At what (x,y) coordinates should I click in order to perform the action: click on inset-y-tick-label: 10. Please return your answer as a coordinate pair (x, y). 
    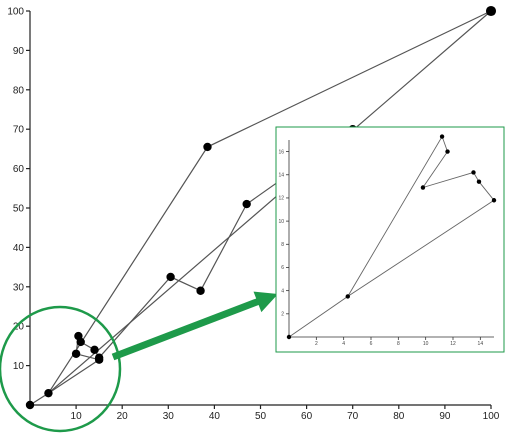
    Looking at the image, I should click on (281, 222).